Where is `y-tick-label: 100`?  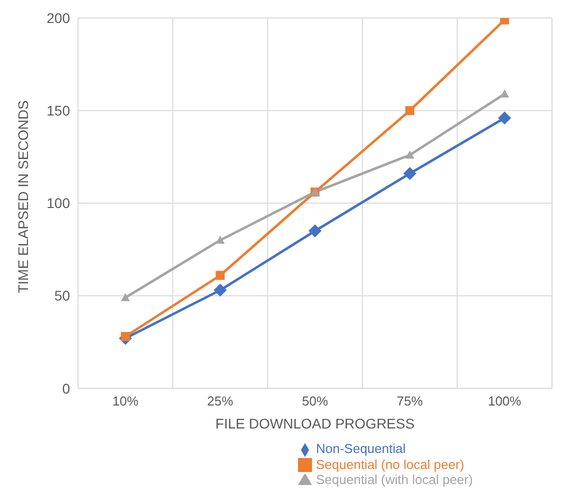
y-tick-label: 100 is located at coordinates (58, 203).